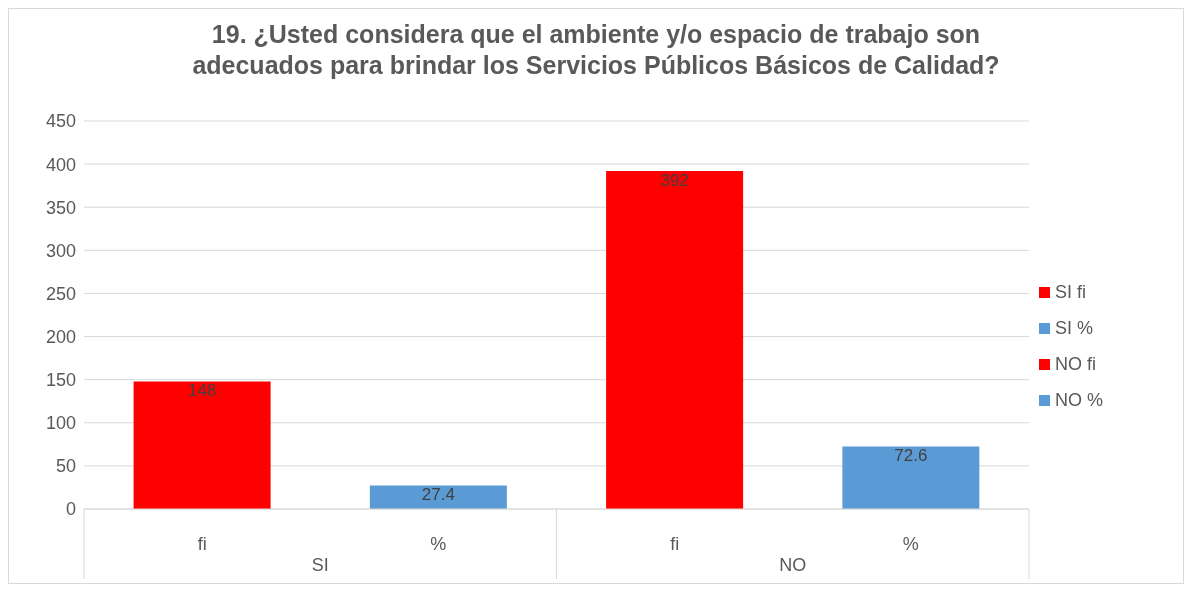  What do you see at coordinates (793, 565) in the screenshot?
I see `text: NO` at bounding box center [793, 565].